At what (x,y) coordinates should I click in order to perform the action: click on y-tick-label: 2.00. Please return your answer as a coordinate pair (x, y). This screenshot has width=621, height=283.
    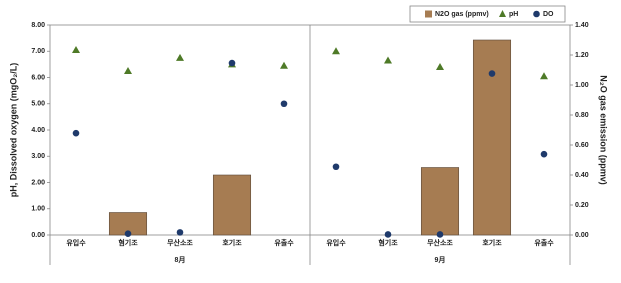
    Looking at the image, I should click on (38, 182).